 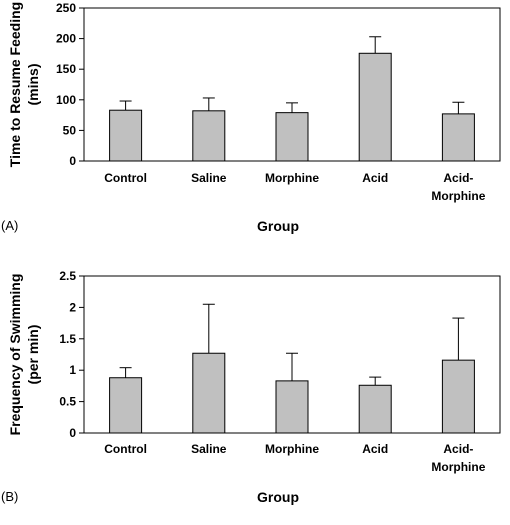 What do you see at coordinates (9, 225) in the screenshot?
I see `panel-label: (A)` at bounding box center [9, 225].